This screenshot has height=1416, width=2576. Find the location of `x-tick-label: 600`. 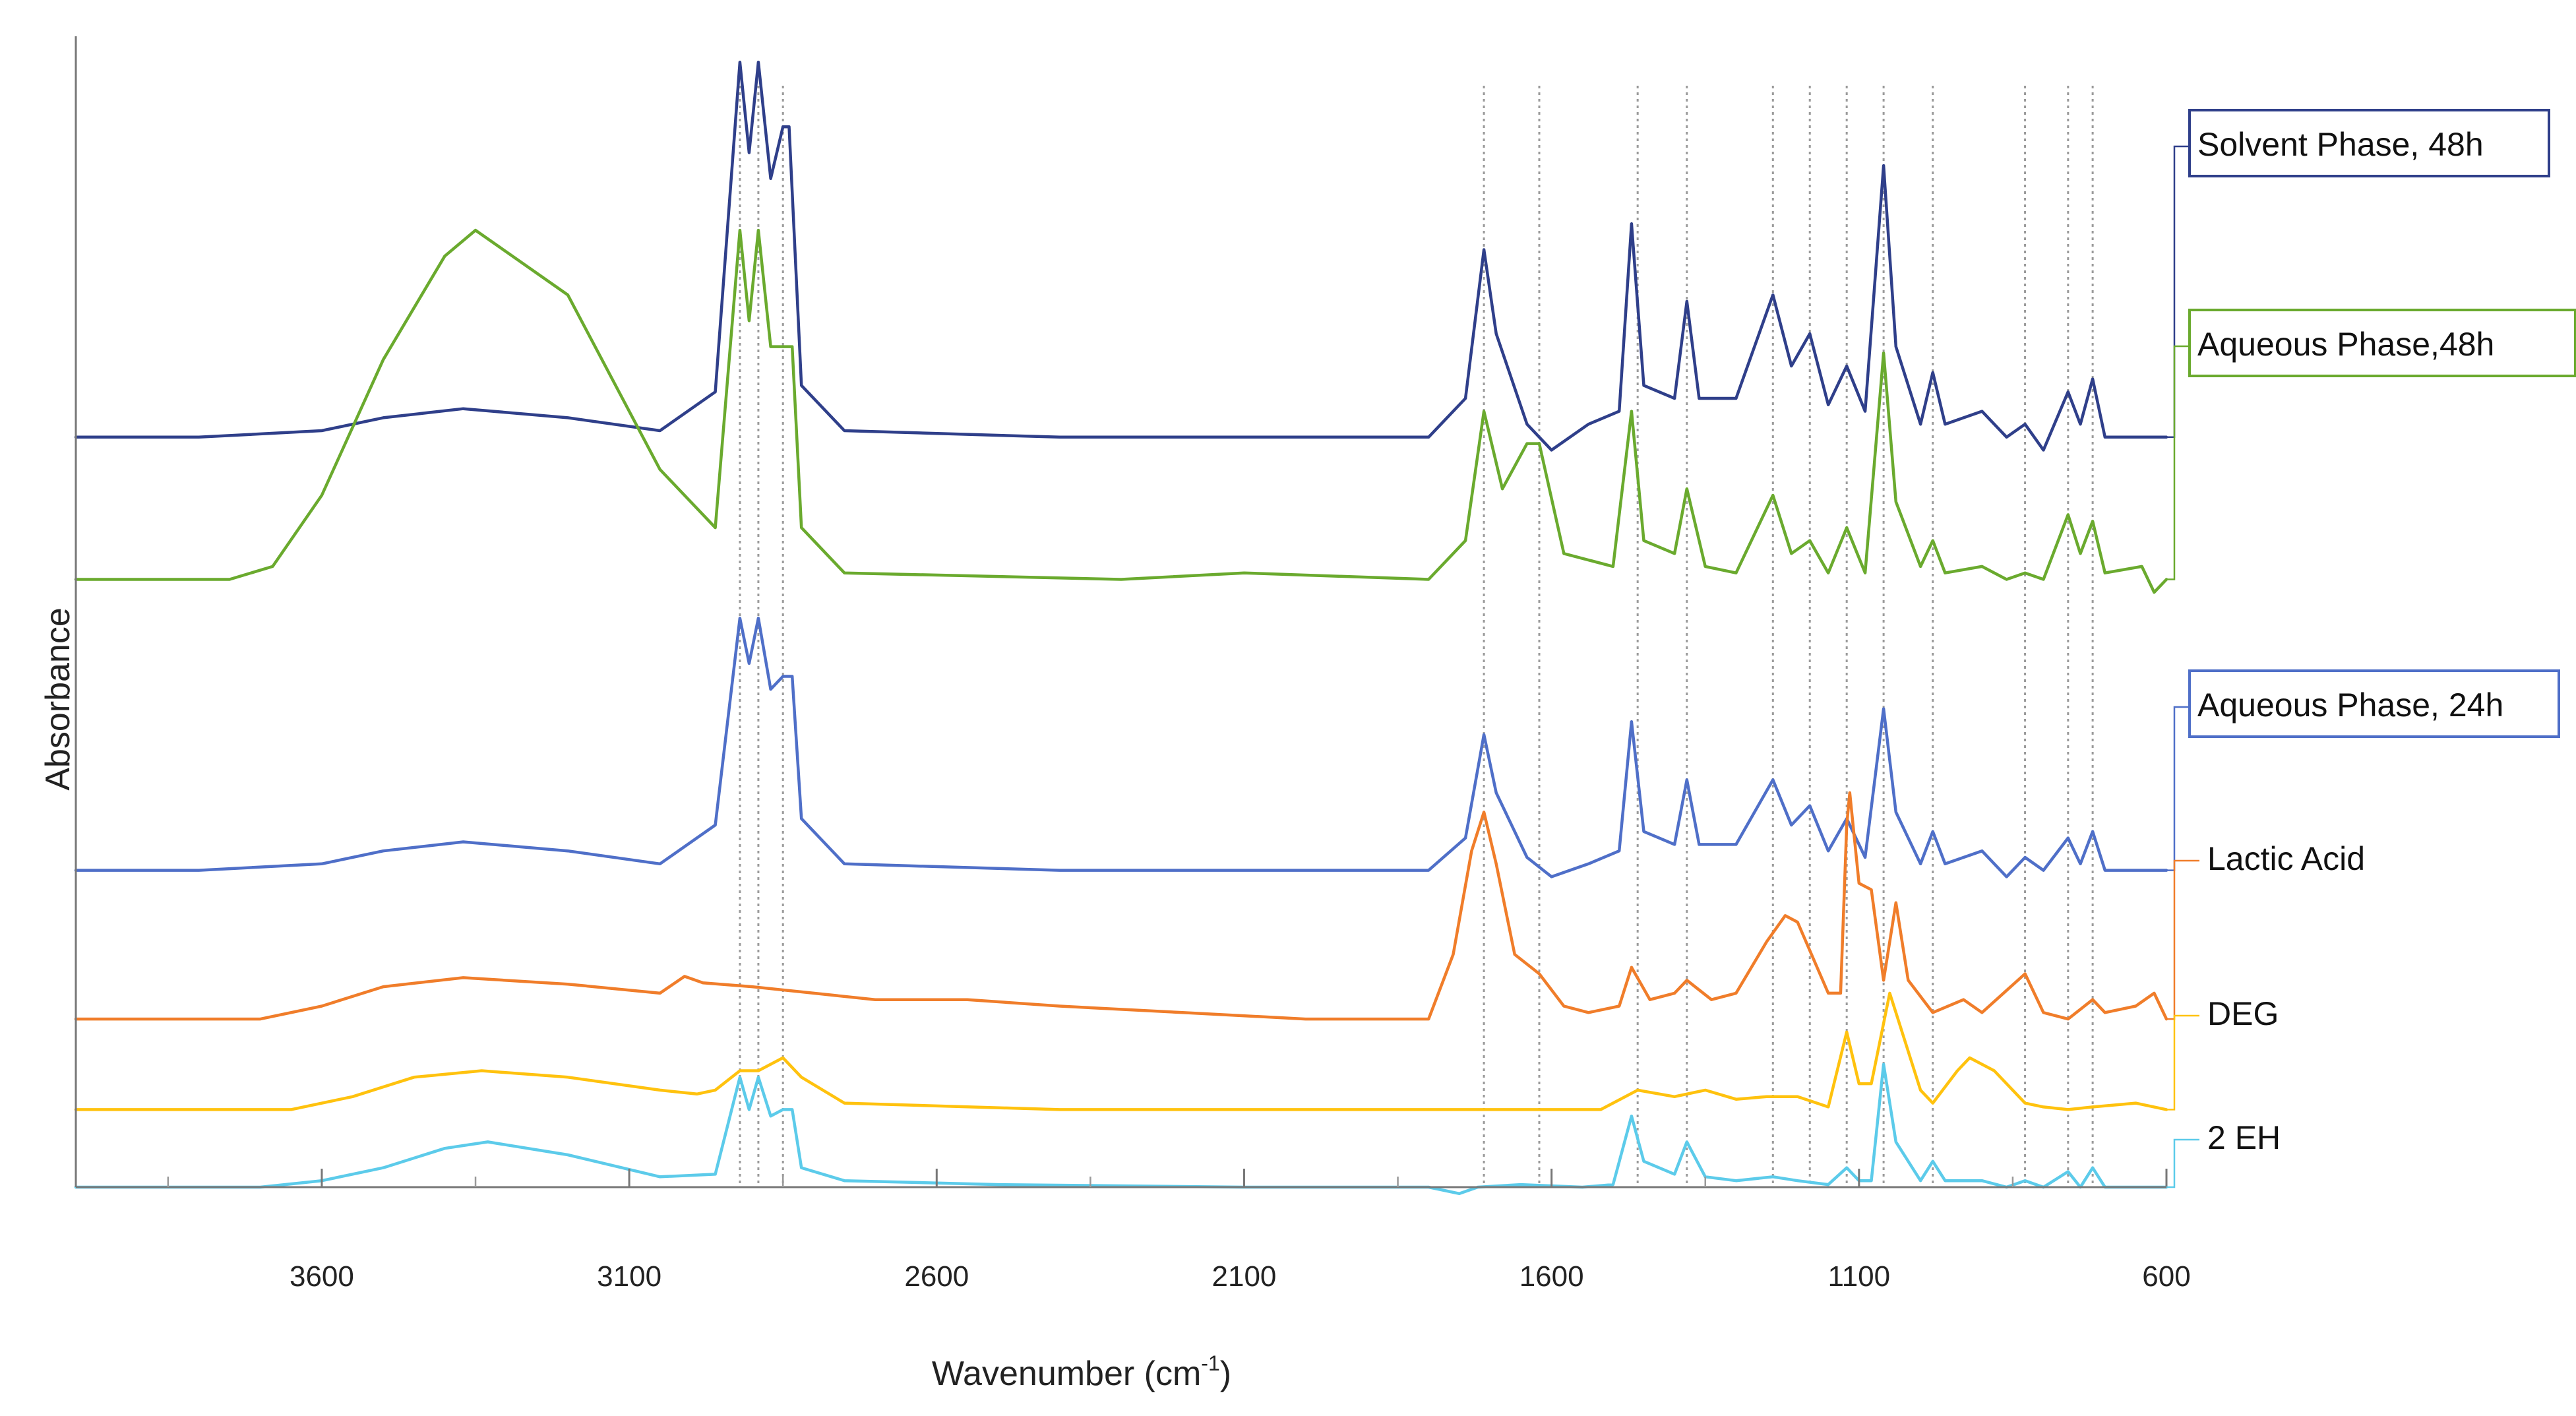

x-tick-label: 600 is located at coordinates (2166, 1276).